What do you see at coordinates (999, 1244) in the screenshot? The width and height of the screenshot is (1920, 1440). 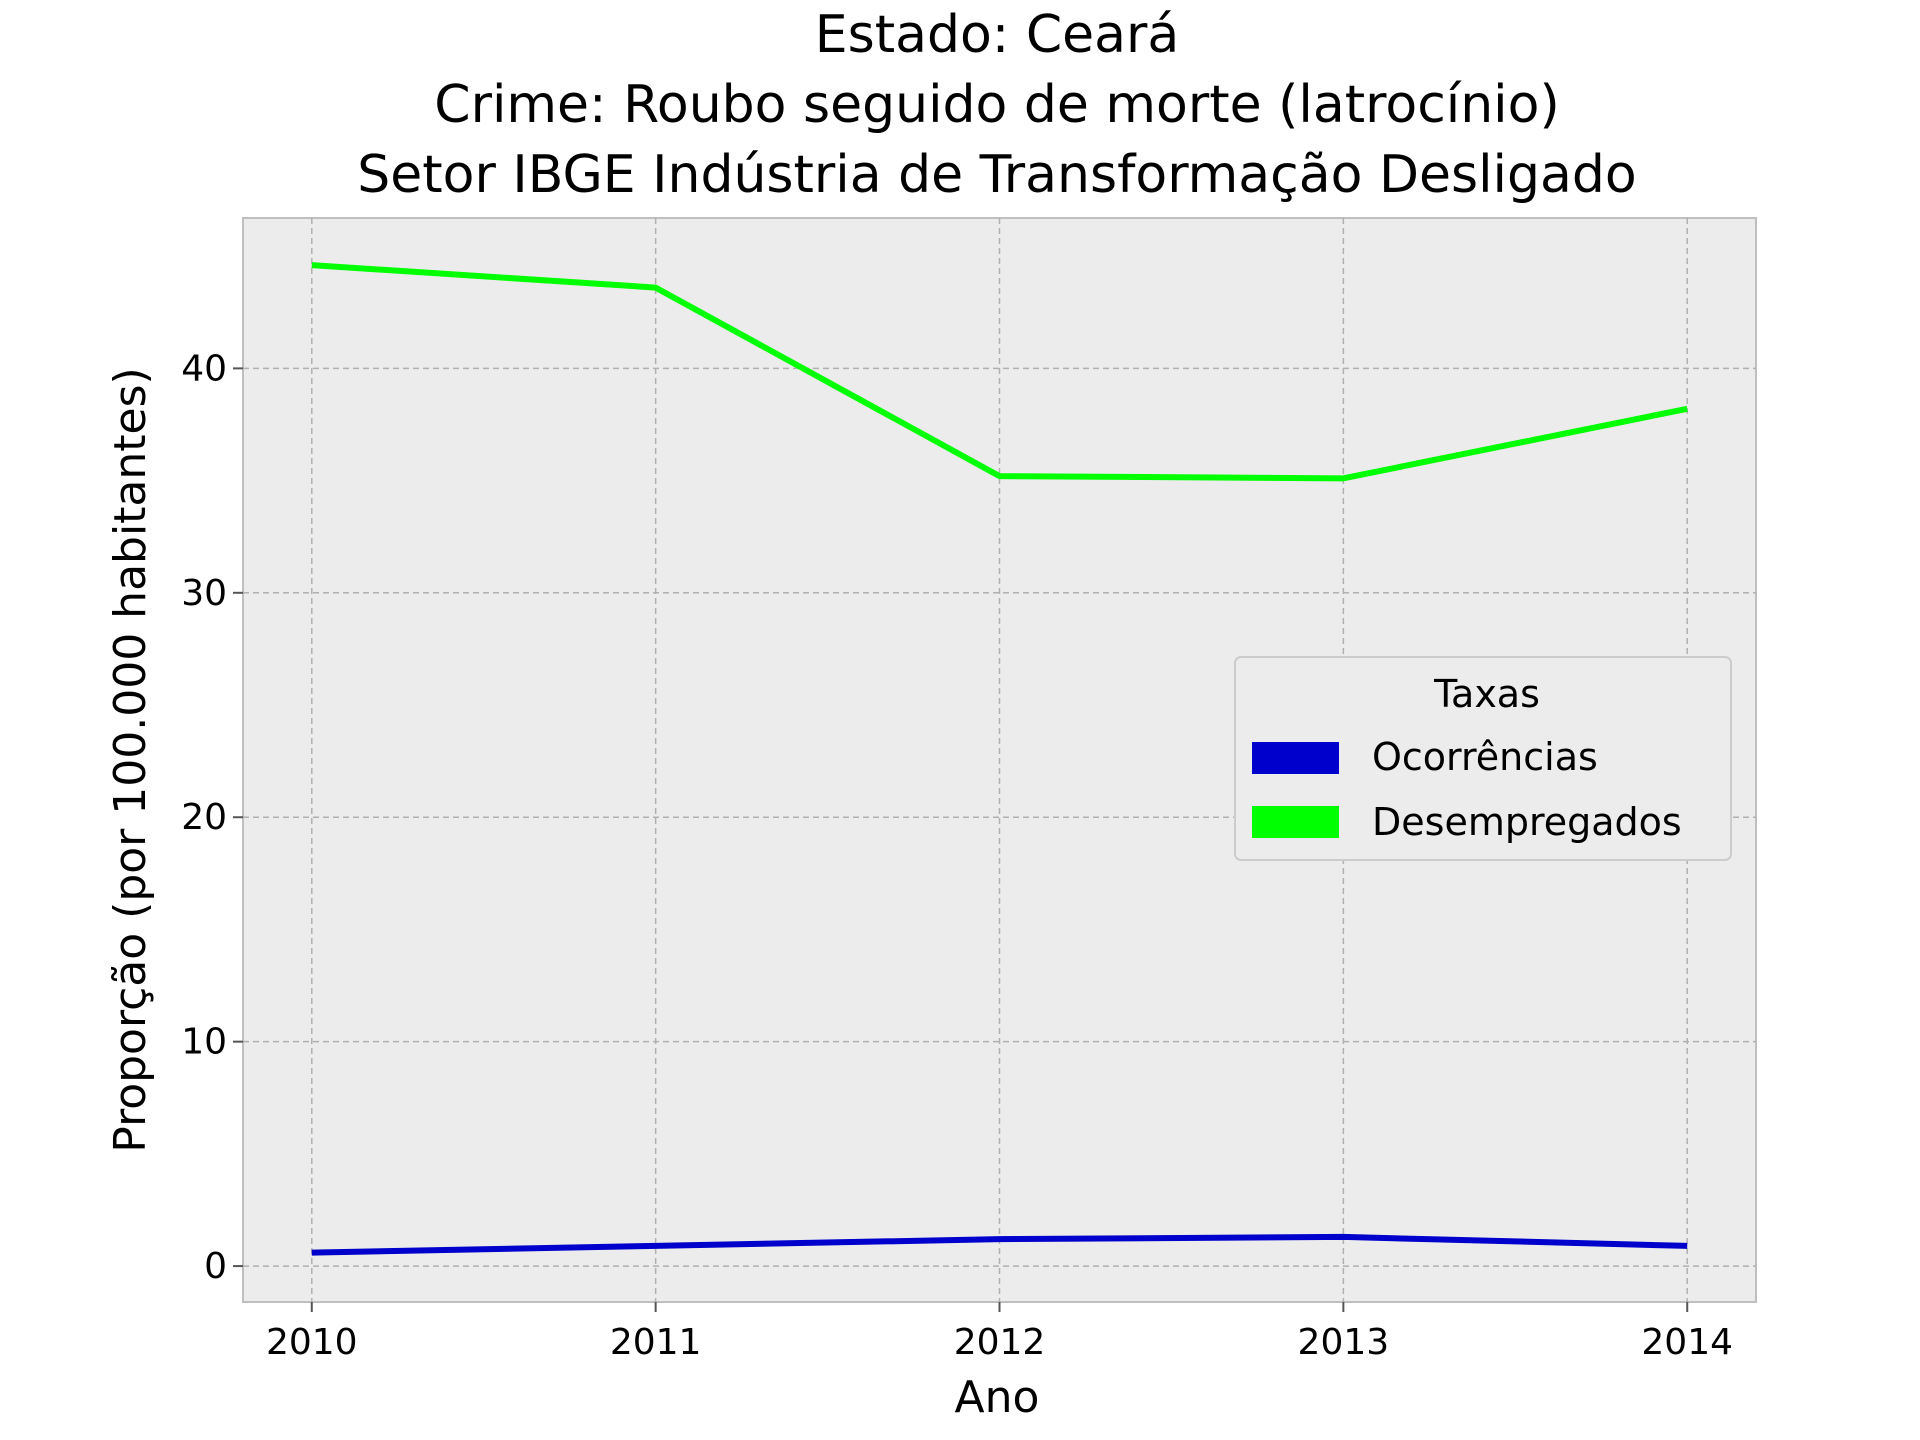 I see `series-line-ocorrencias` at bounding box center [999, 1244].